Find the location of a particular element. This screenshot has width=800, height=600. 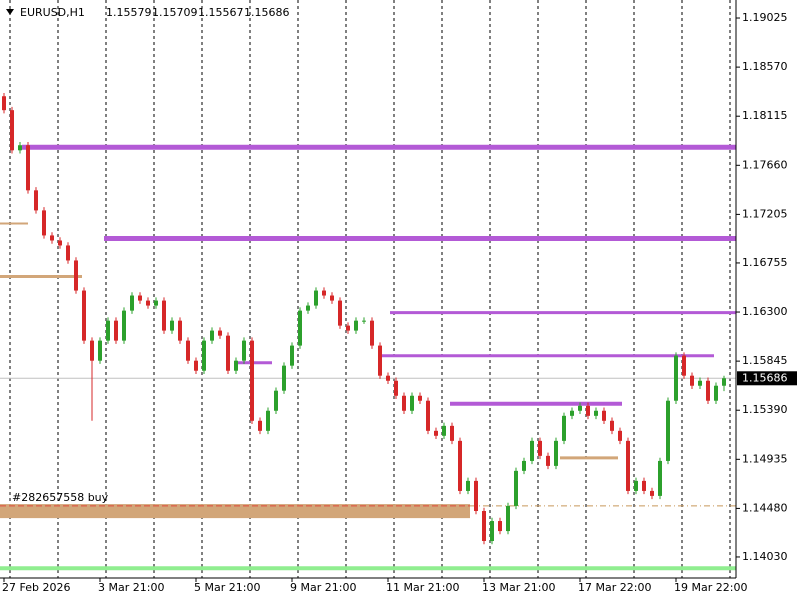

x-tick-label: 19 Mar 22:00 is located at coordinates (710, 587).